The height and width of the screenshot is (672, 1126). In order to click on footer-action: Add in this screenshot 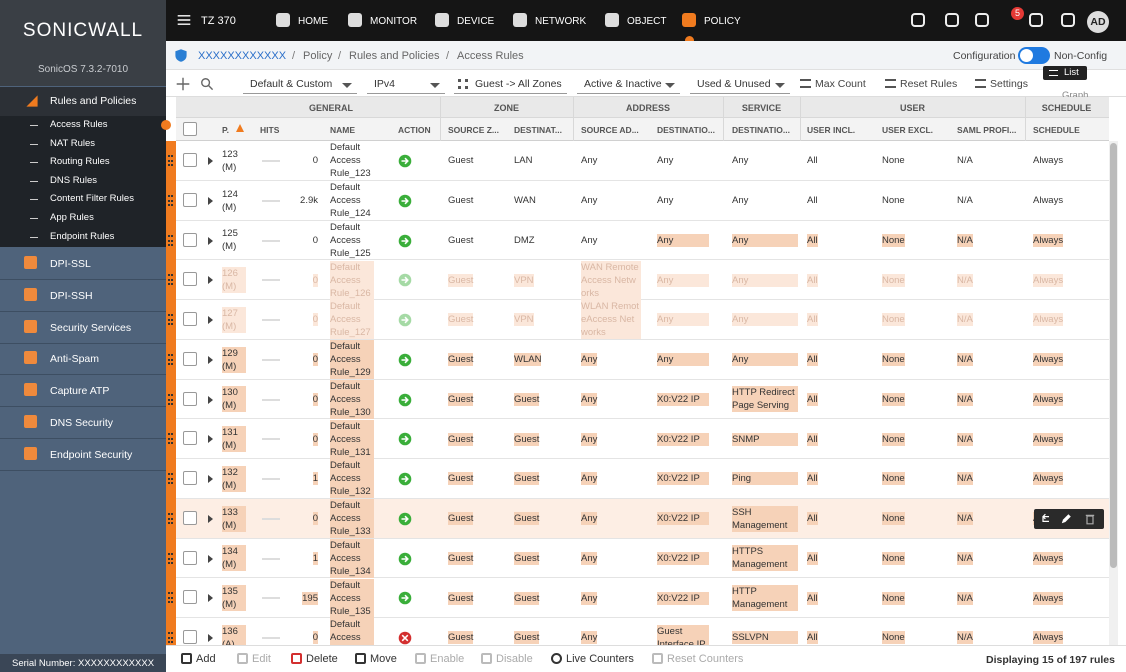, I will do `click(206, 659)`.